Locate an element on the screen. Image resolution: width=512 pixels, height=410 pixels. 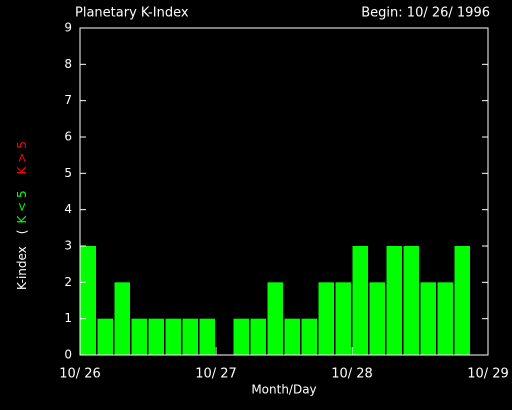
y-tick-label: 9 is located at coordinates (68, 28).